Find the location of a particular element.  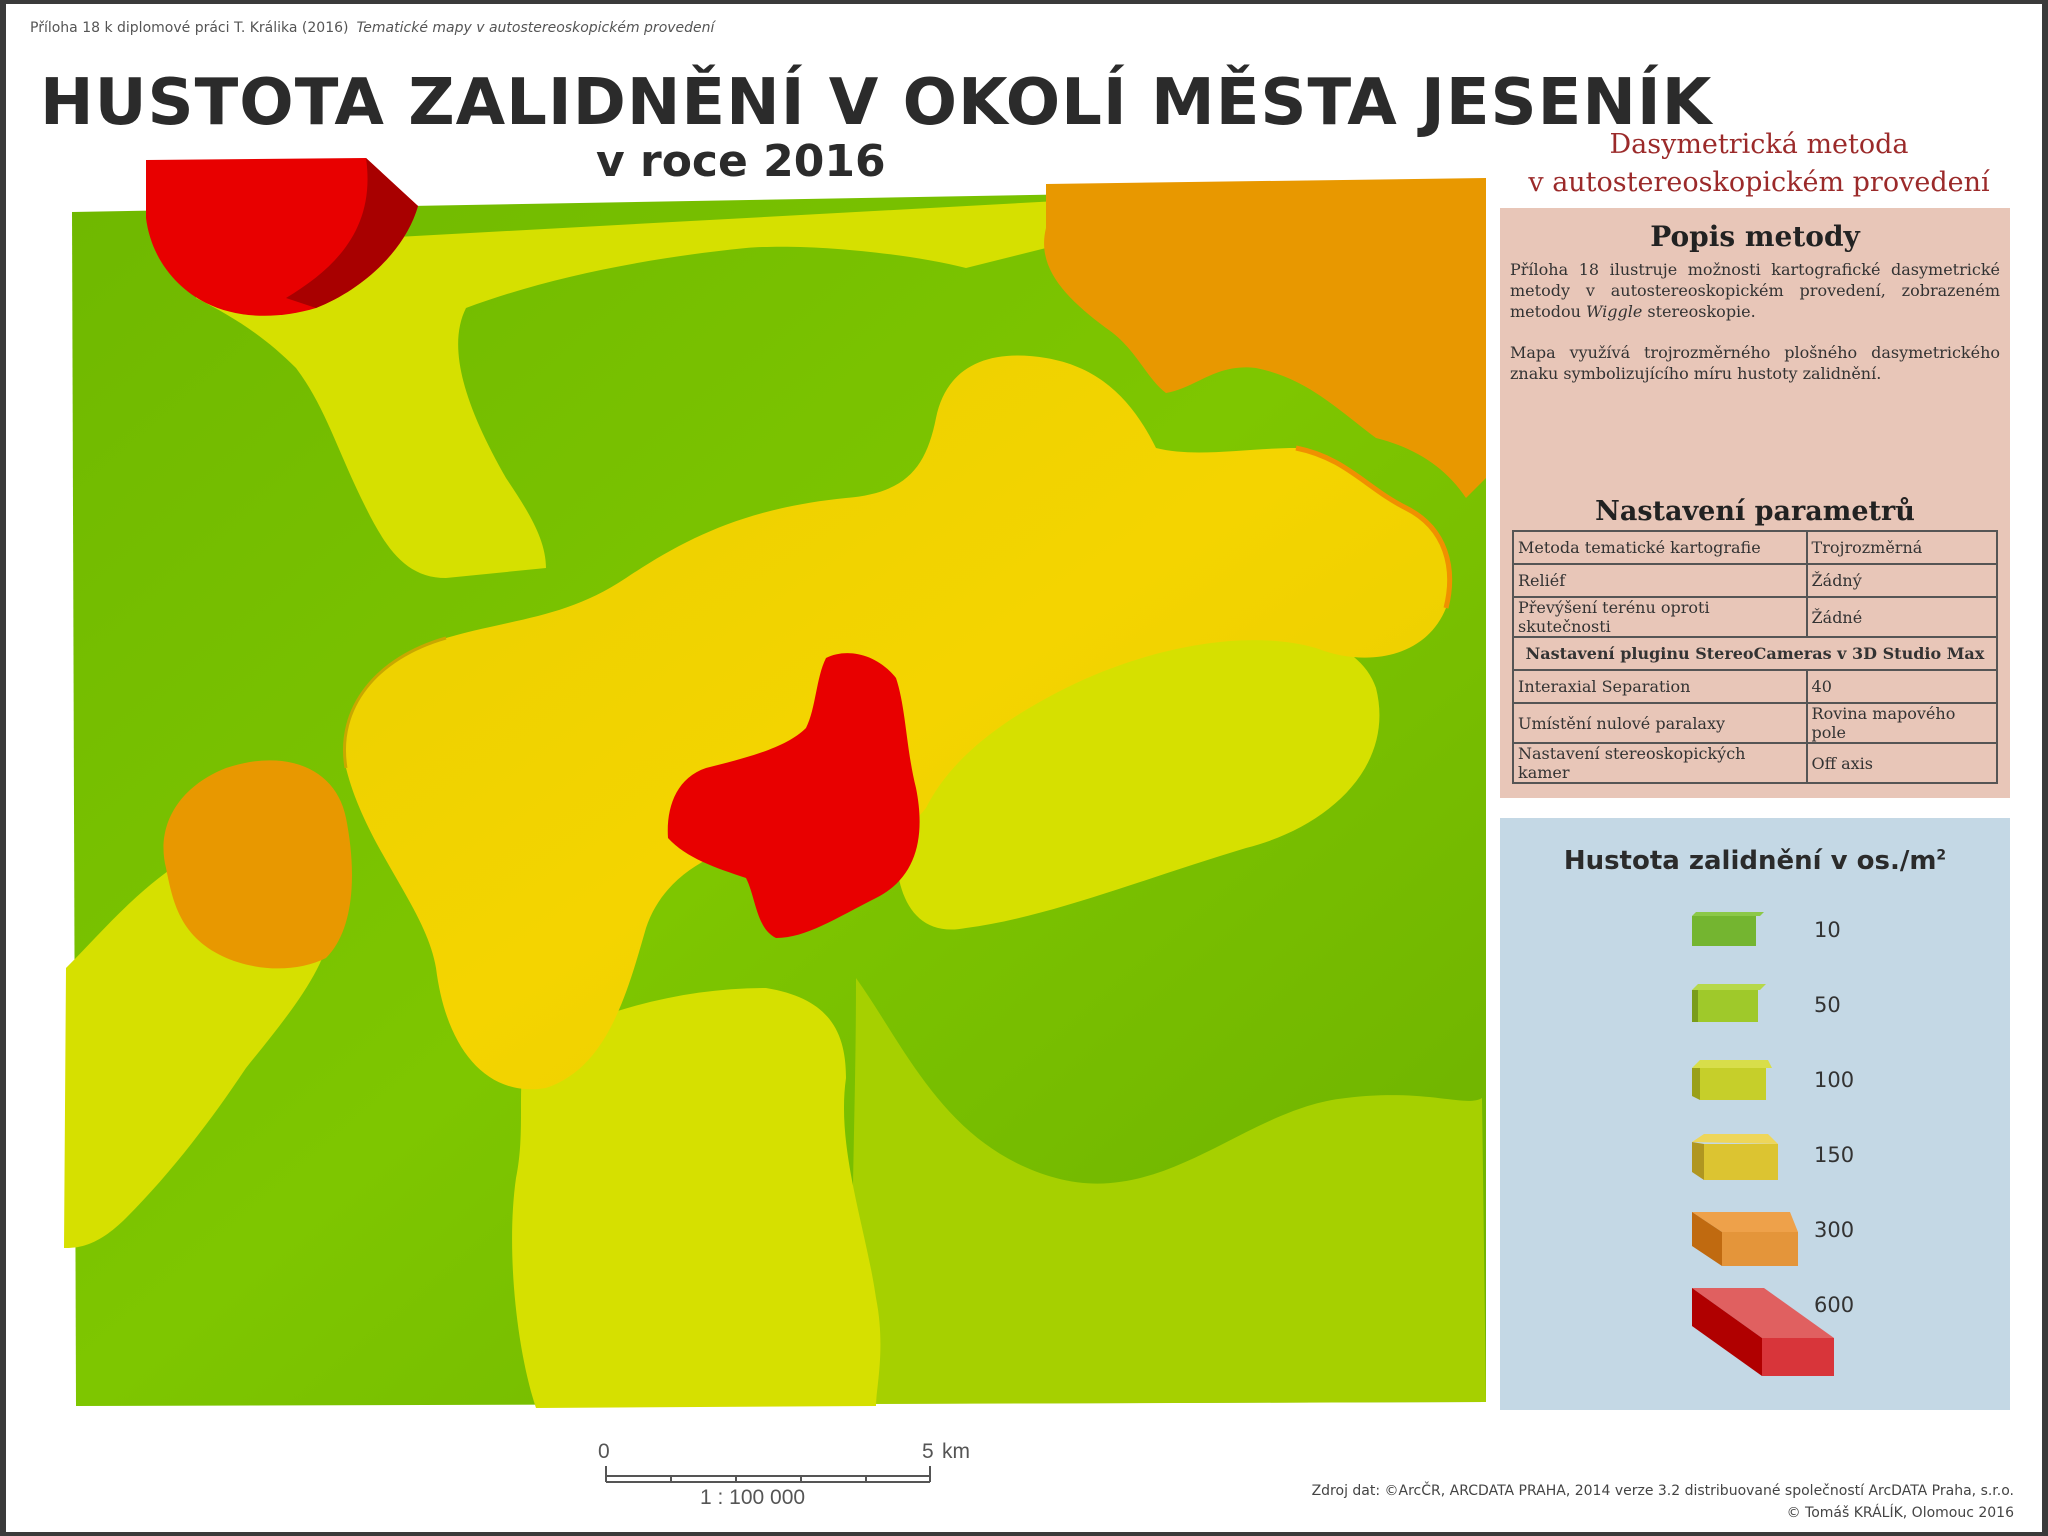

legend-label-600: 600 is located at coordinates (1834, 1305).